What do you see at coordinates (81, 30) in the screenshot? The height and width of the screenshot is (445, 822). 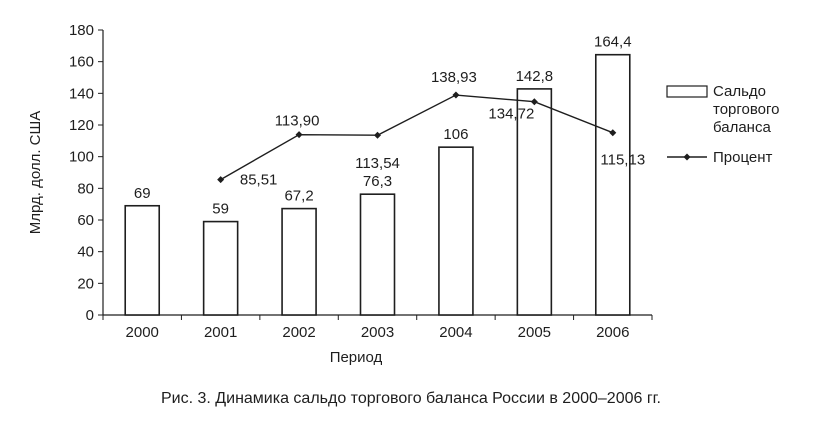 I see `y-tick-label: 180` at bounding box center [81, 30].